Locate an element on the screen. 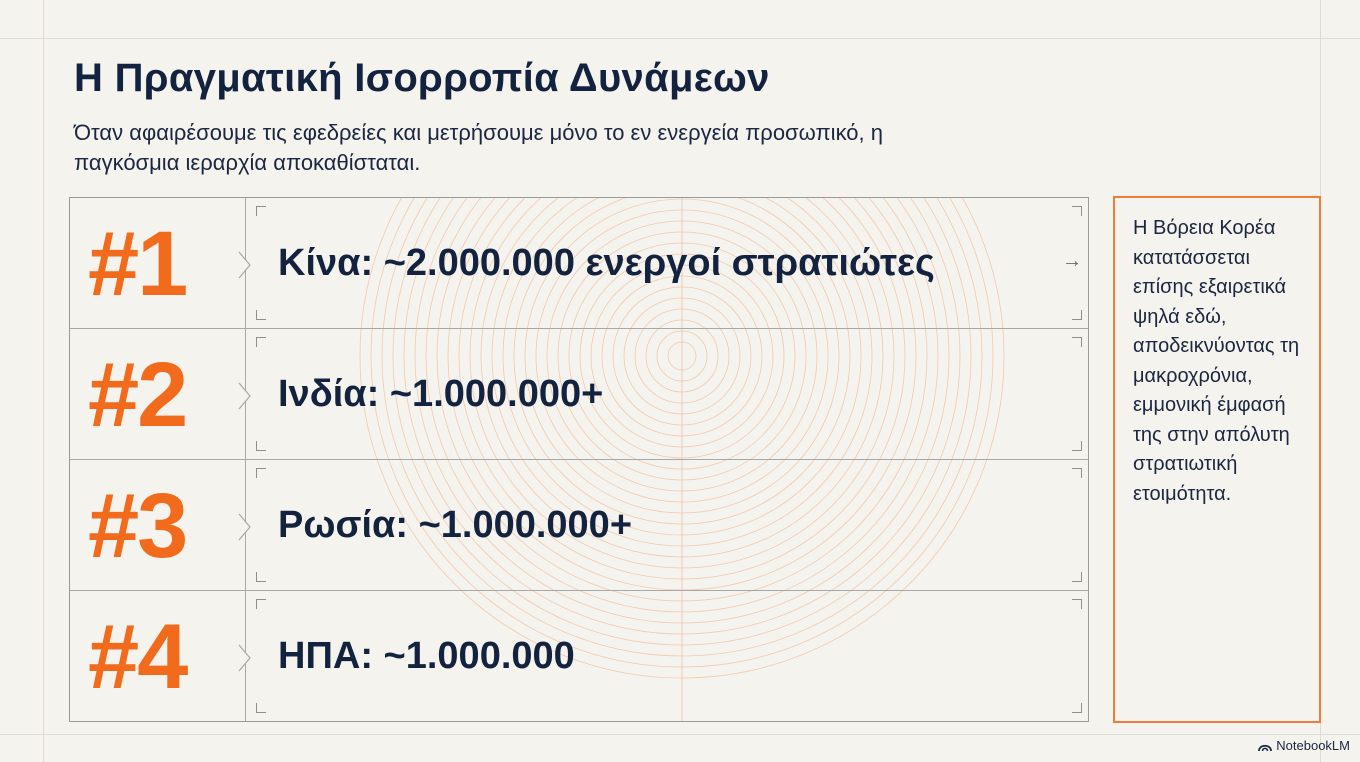 Image resolution: width=1360 pixels, height=762 pixels. rank-cell: #1 is located at coordinates (158, 263).